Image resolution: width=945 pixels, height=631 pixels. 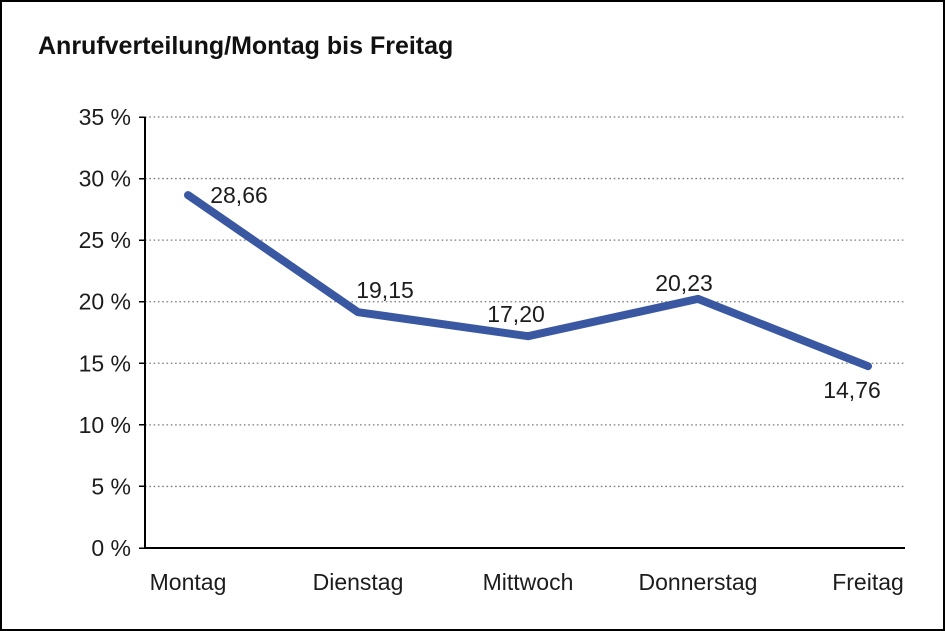 What do you see at coordinates (105, 179) in the screenshot?
I see `y-tick-label: 30 %` at bounding box center [105, 179].